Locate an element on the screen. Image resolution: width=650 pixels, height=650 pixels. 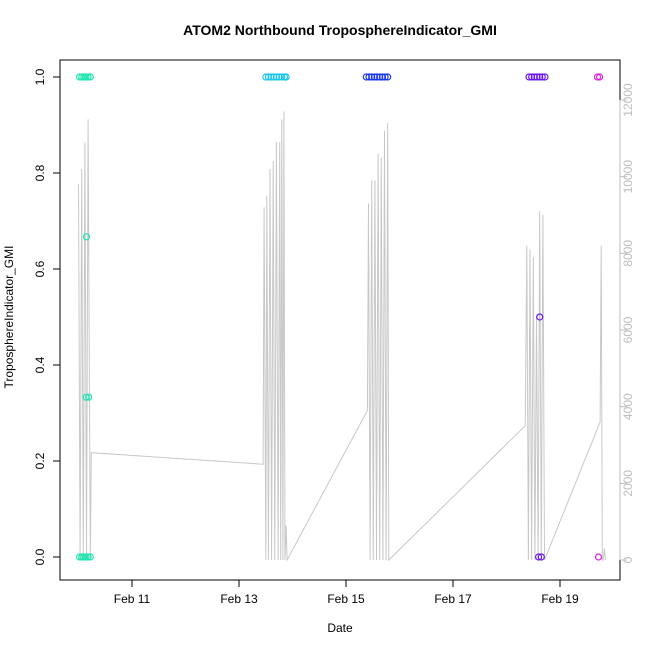
y-tick-label: 1.0 is located at coordinates (40, 76).